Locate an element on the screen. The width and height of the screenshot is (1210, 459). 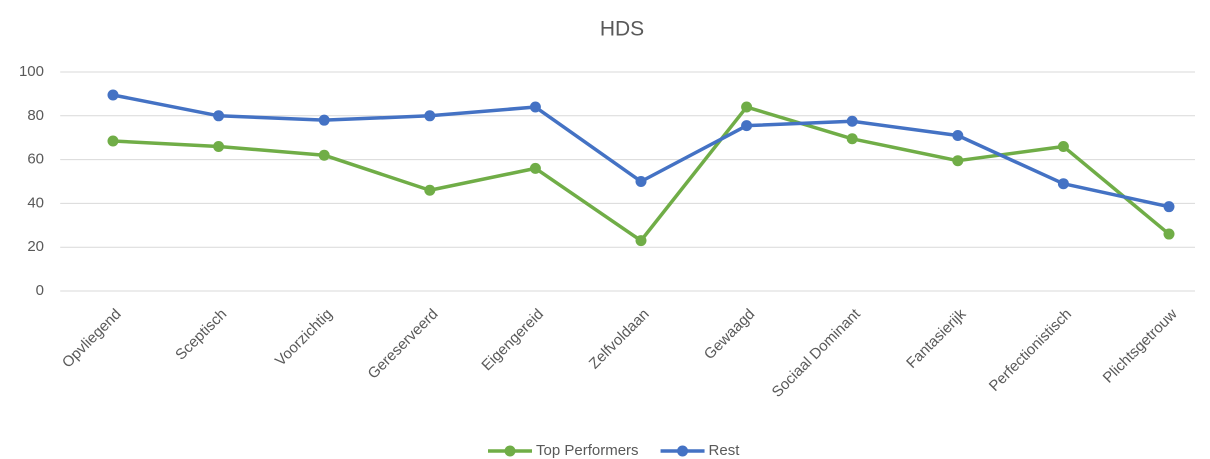
y-tick-label: 60 is located at coordinates (35, 159).